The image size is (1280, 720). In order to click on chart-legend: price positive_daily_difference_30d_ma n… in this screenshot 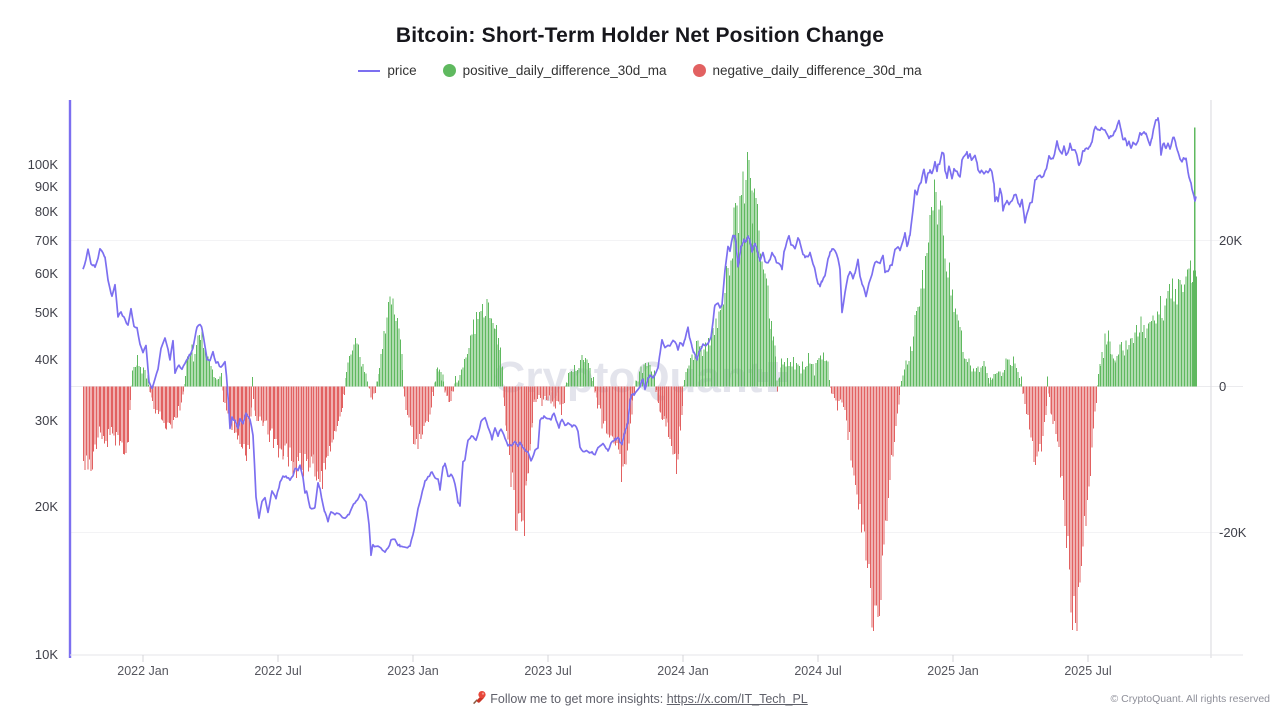, I will do `click(640, 70)`.